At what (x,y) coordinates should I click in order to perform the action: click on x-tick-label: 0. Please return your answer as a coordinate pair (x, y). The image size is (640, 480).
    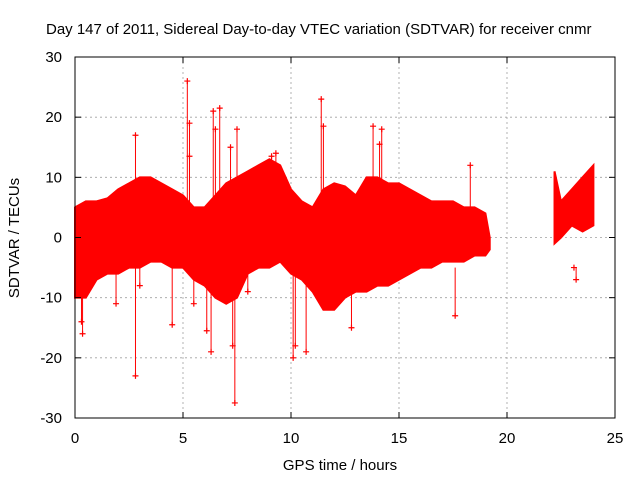
    Looking at the image, I should click on (75, 438).